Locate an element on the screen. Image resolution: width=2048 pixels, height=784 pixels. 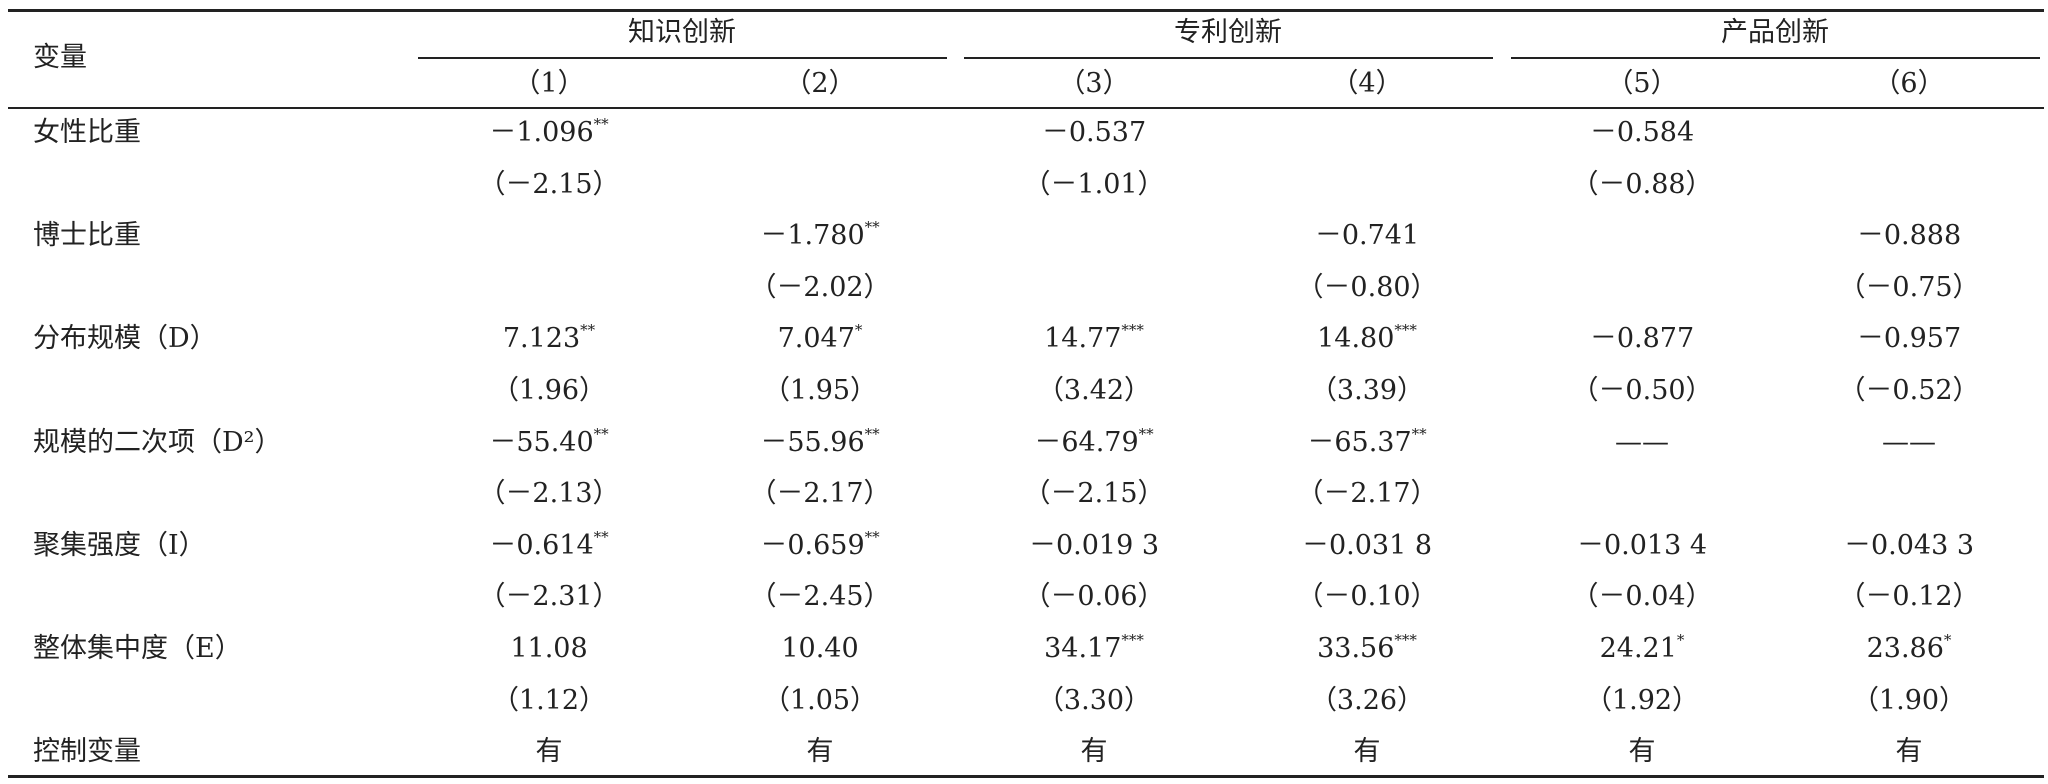
coefficient-cell: 7.123** is located at coordinates (549, 339).